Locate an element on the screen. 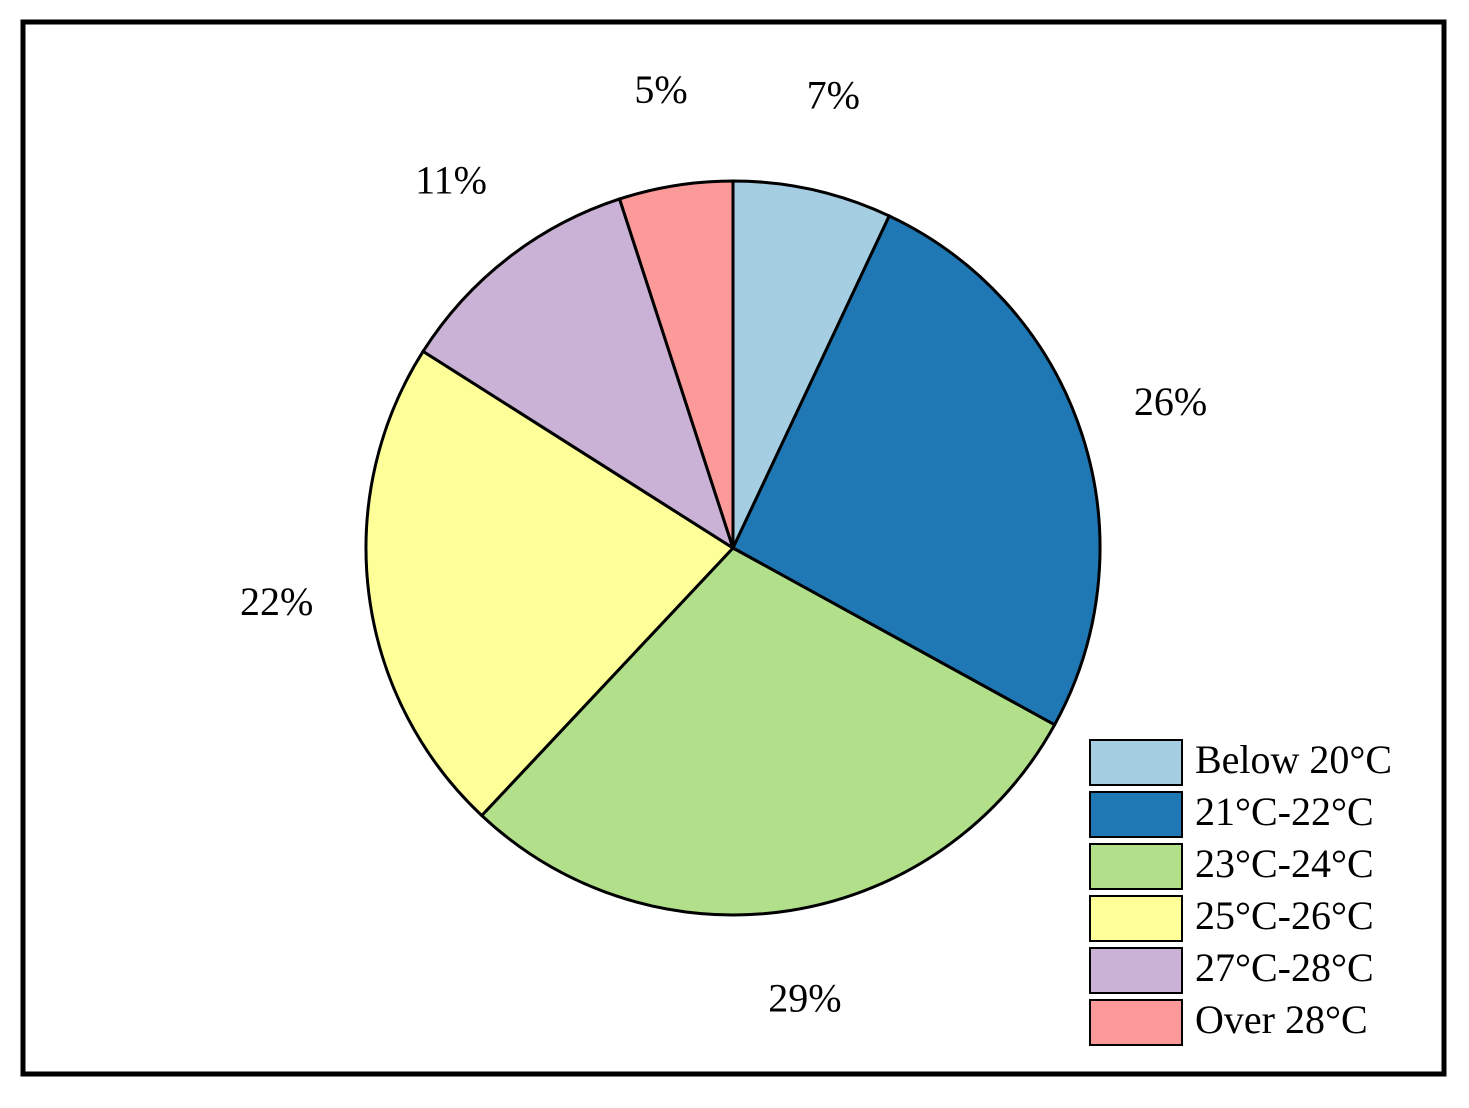  value-label: 26% is located at coordinates (1170, 401).